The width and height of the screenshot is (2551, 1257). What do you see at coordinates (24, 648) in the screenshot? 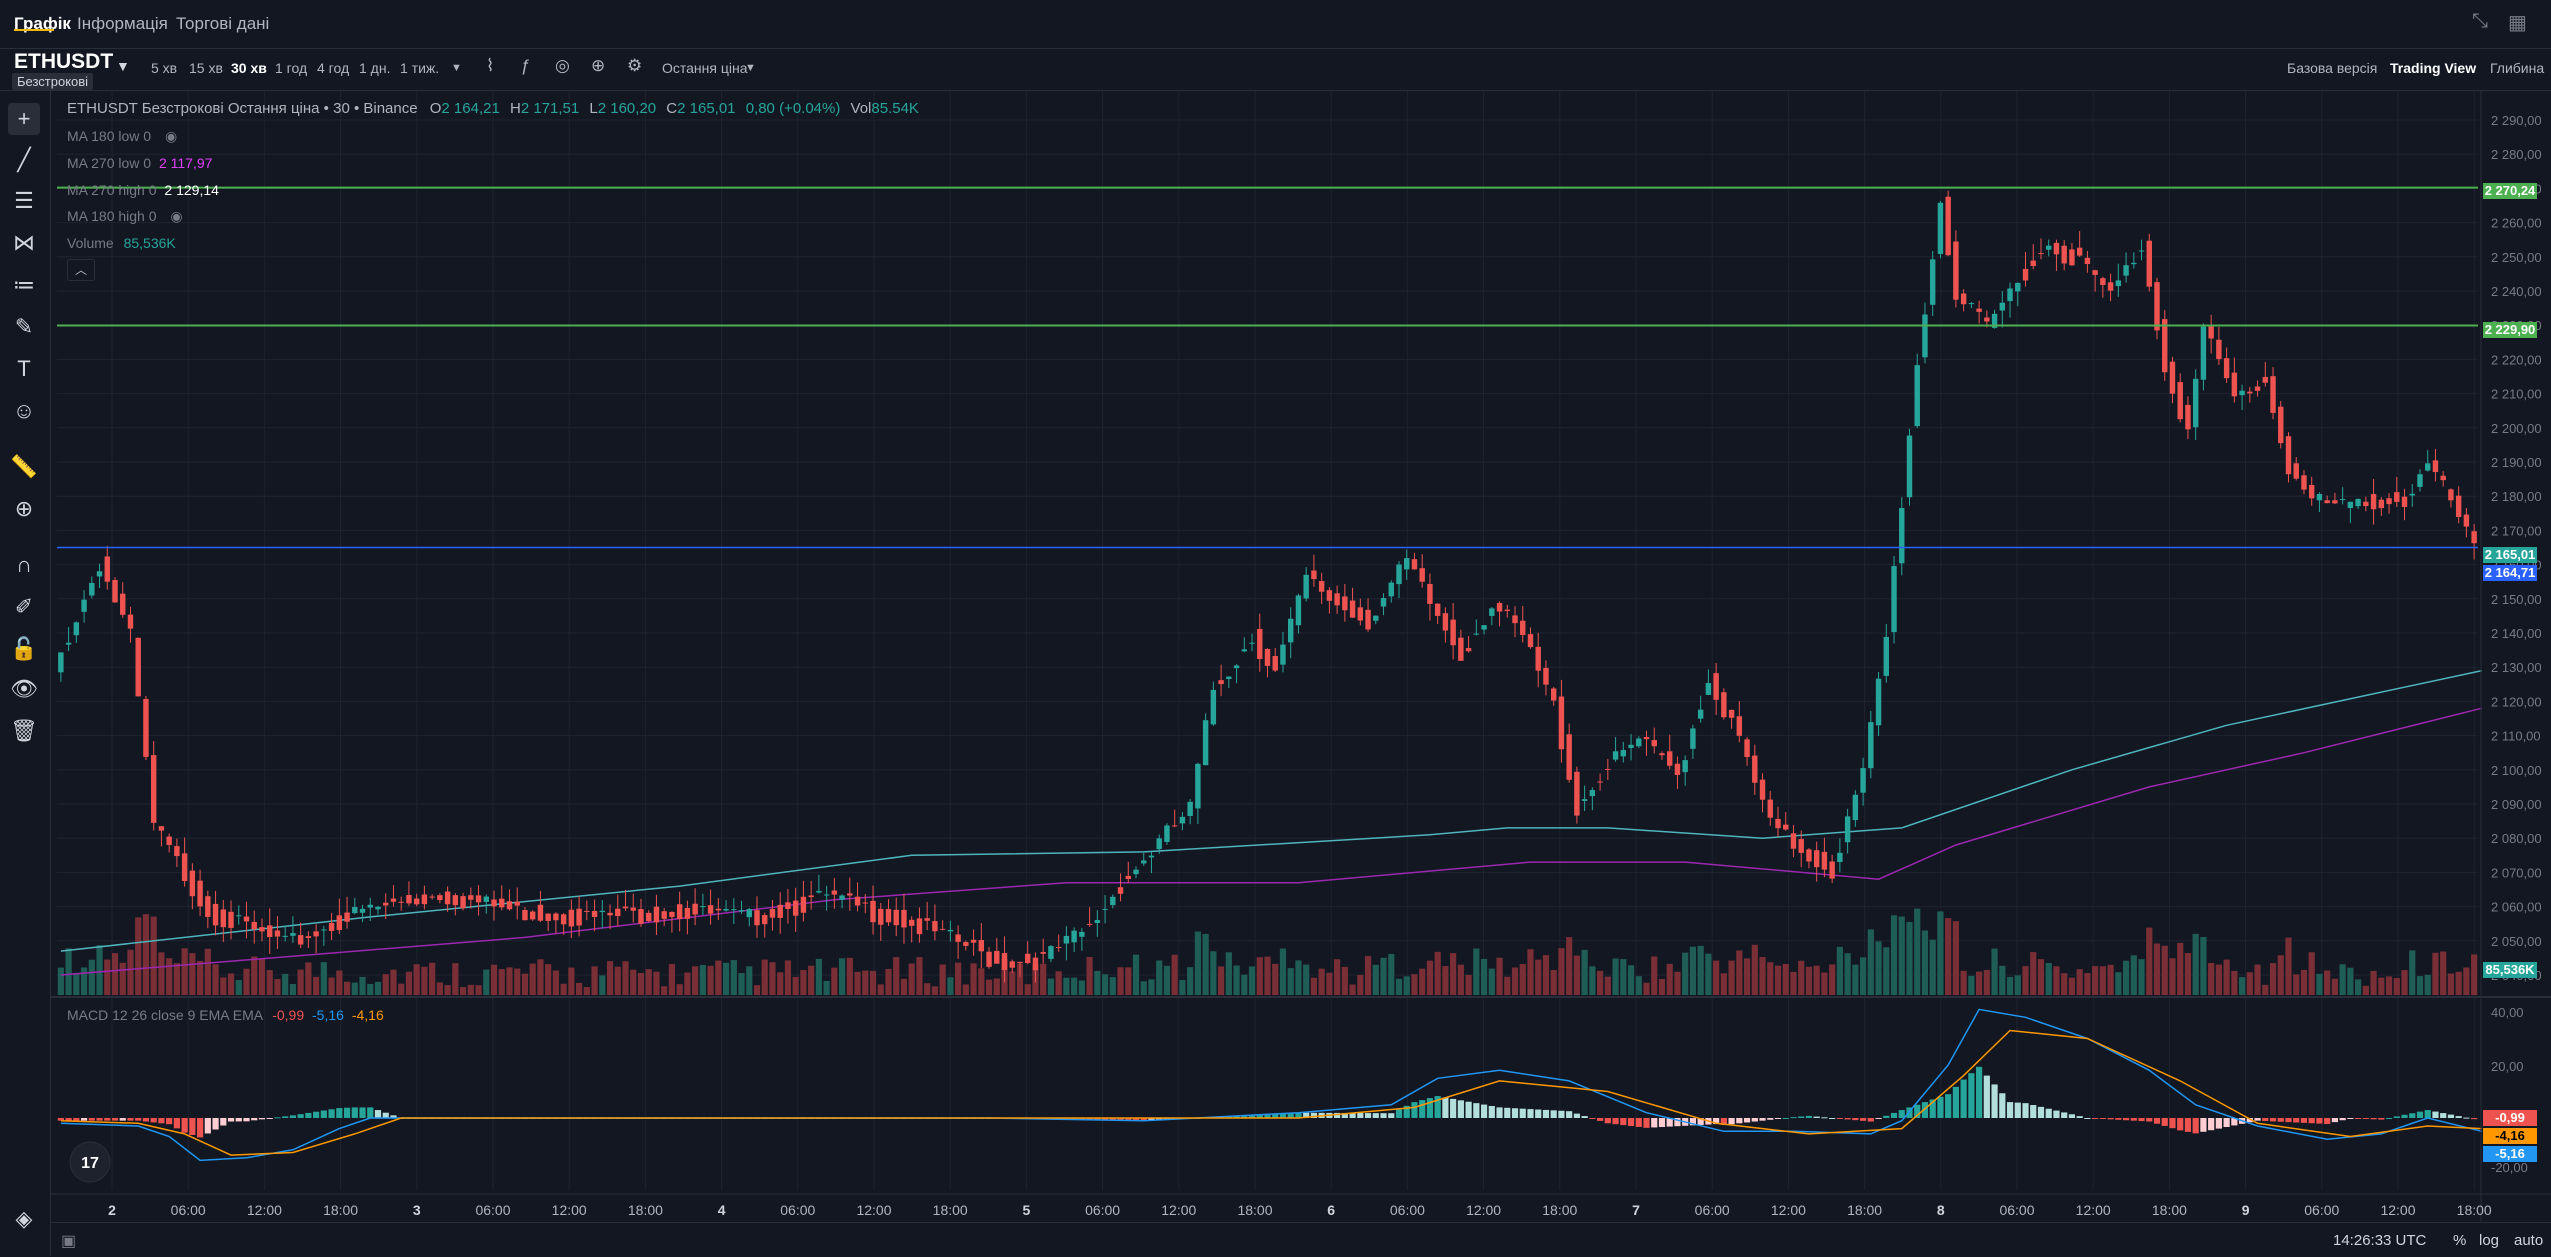
I see `lock-icon: 🔓` at bounding box center [24, 648].